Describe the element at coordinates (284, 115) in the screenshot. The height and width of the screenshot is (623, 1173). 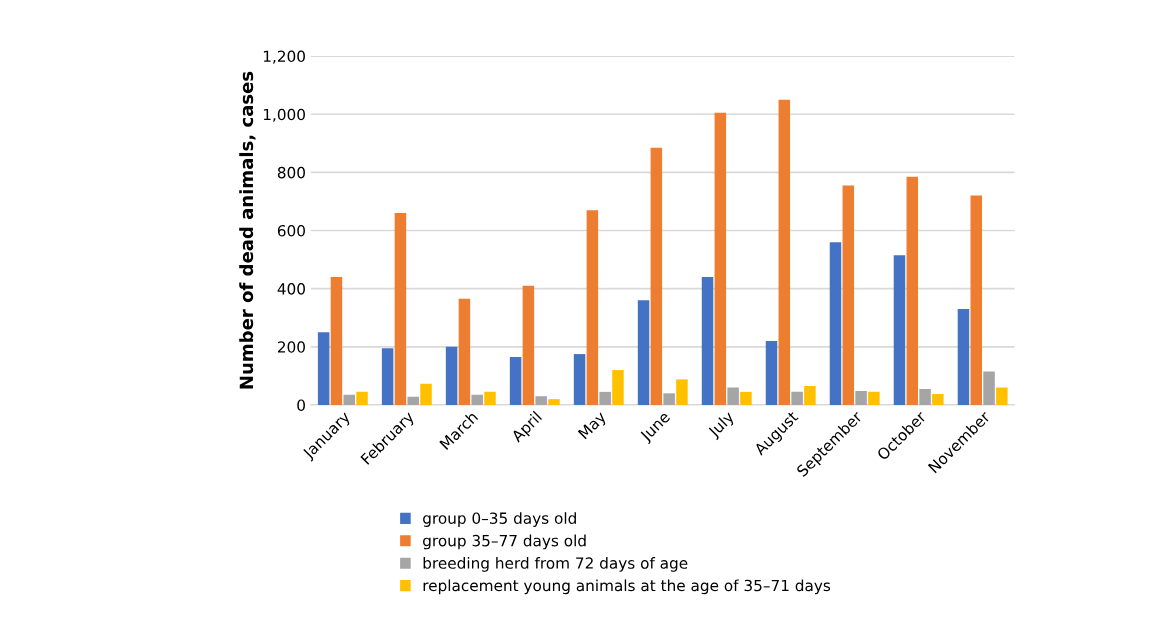
I see `y-tick-label: 1,000` at that location.